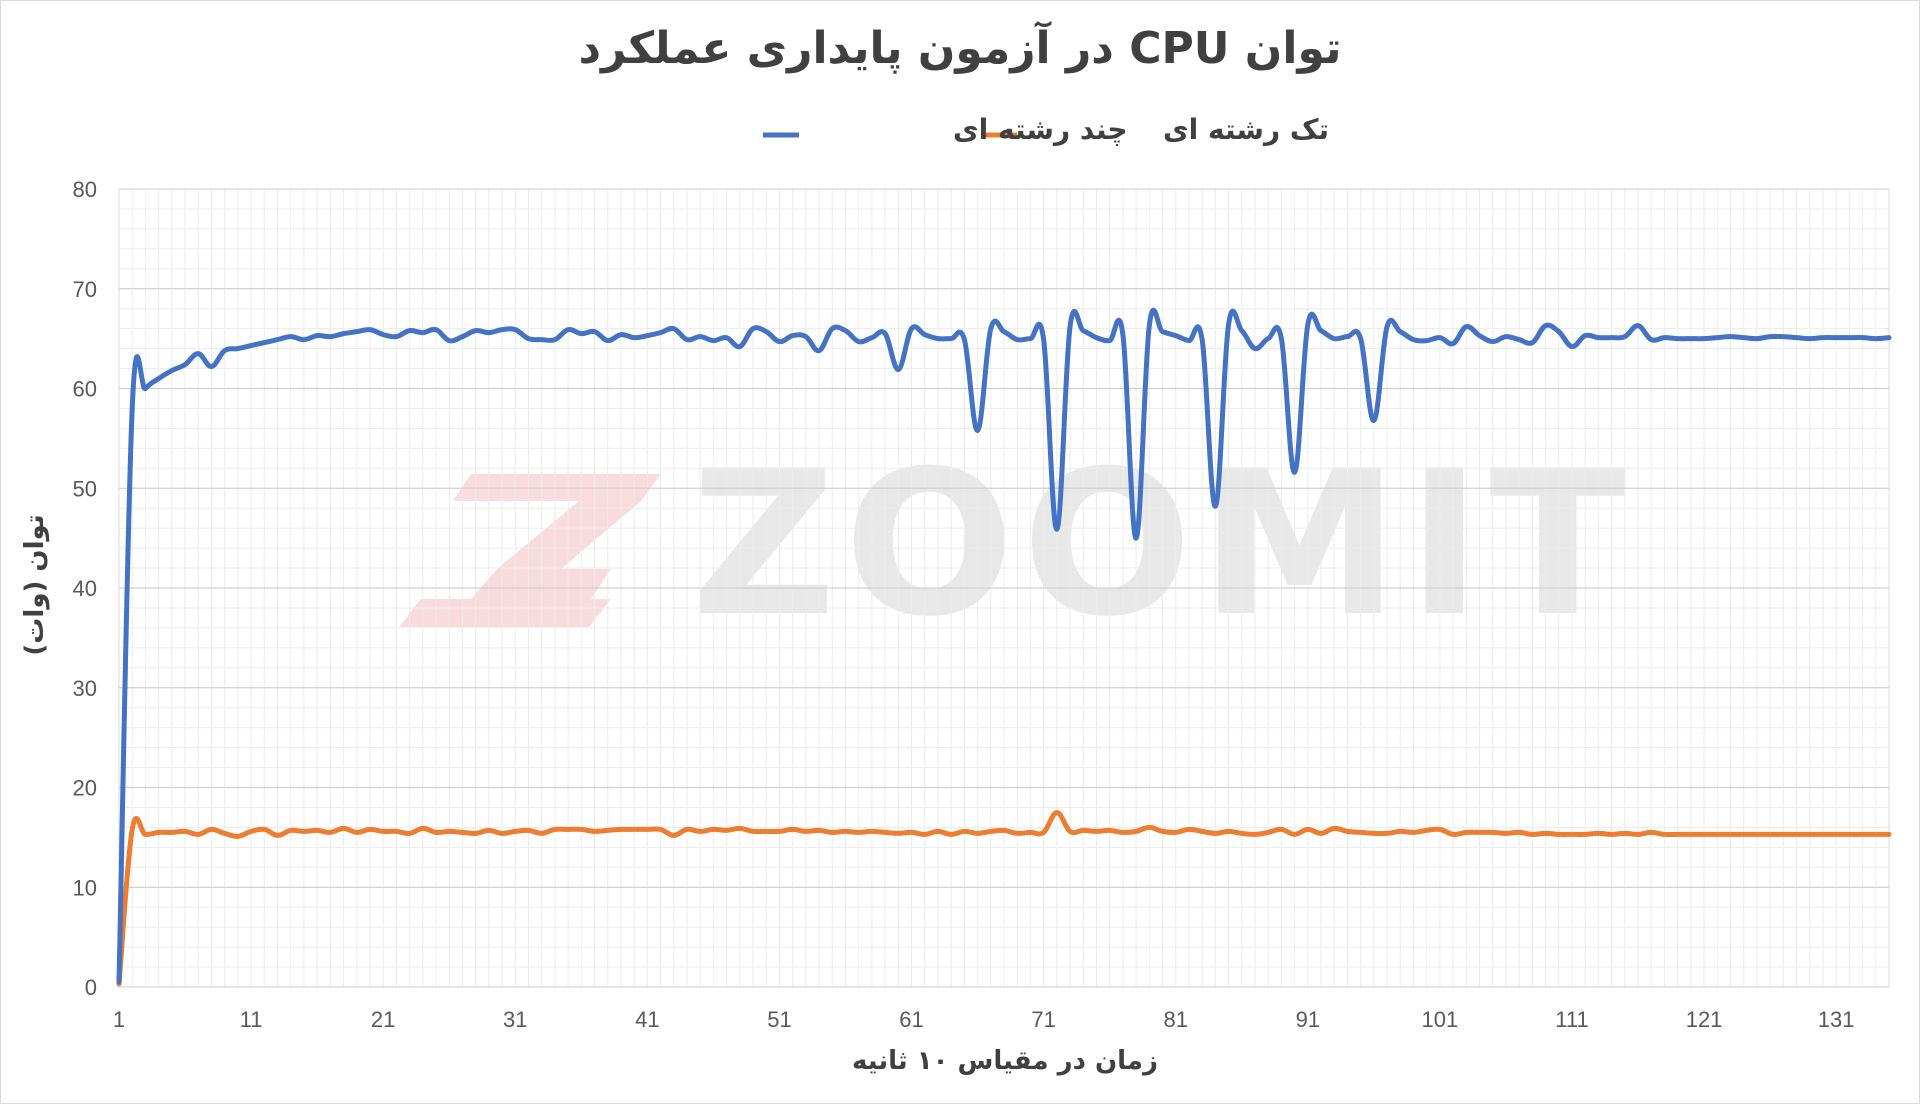 This screenshot has height=1104, width=1920. I want to click on y-tick-label: 0, so click(91, 987).